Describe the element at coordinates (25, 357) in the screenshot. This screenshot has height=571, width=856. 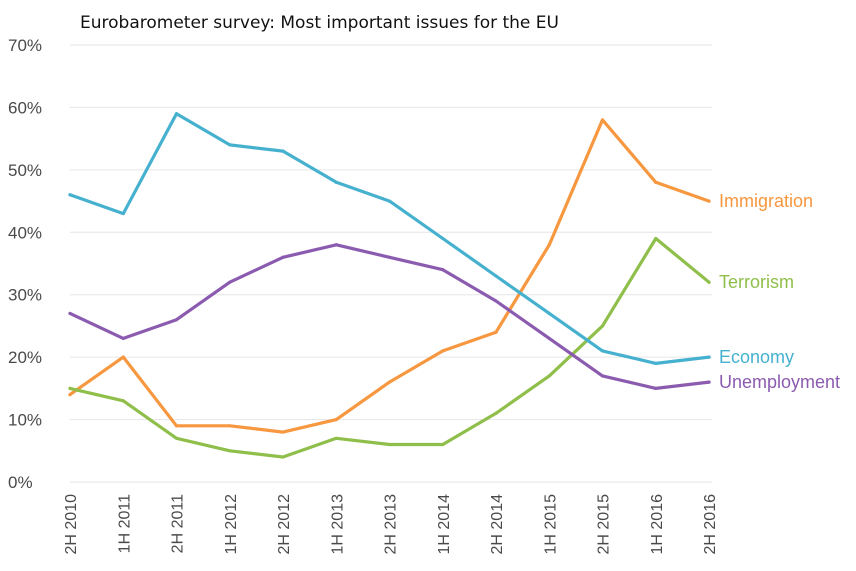
I see `y-tick-label: 20%` at that location.